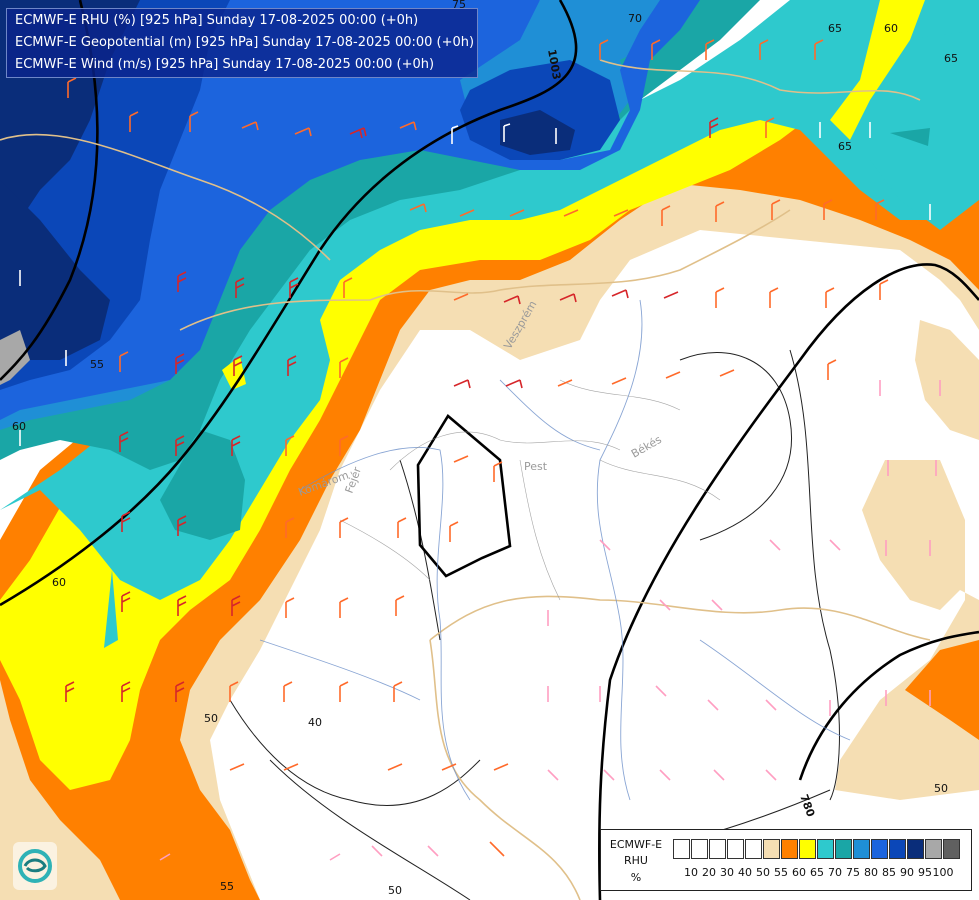 This screenshot has height=900, width=979. I want to click on place-label: Pest, so click(536, 466).